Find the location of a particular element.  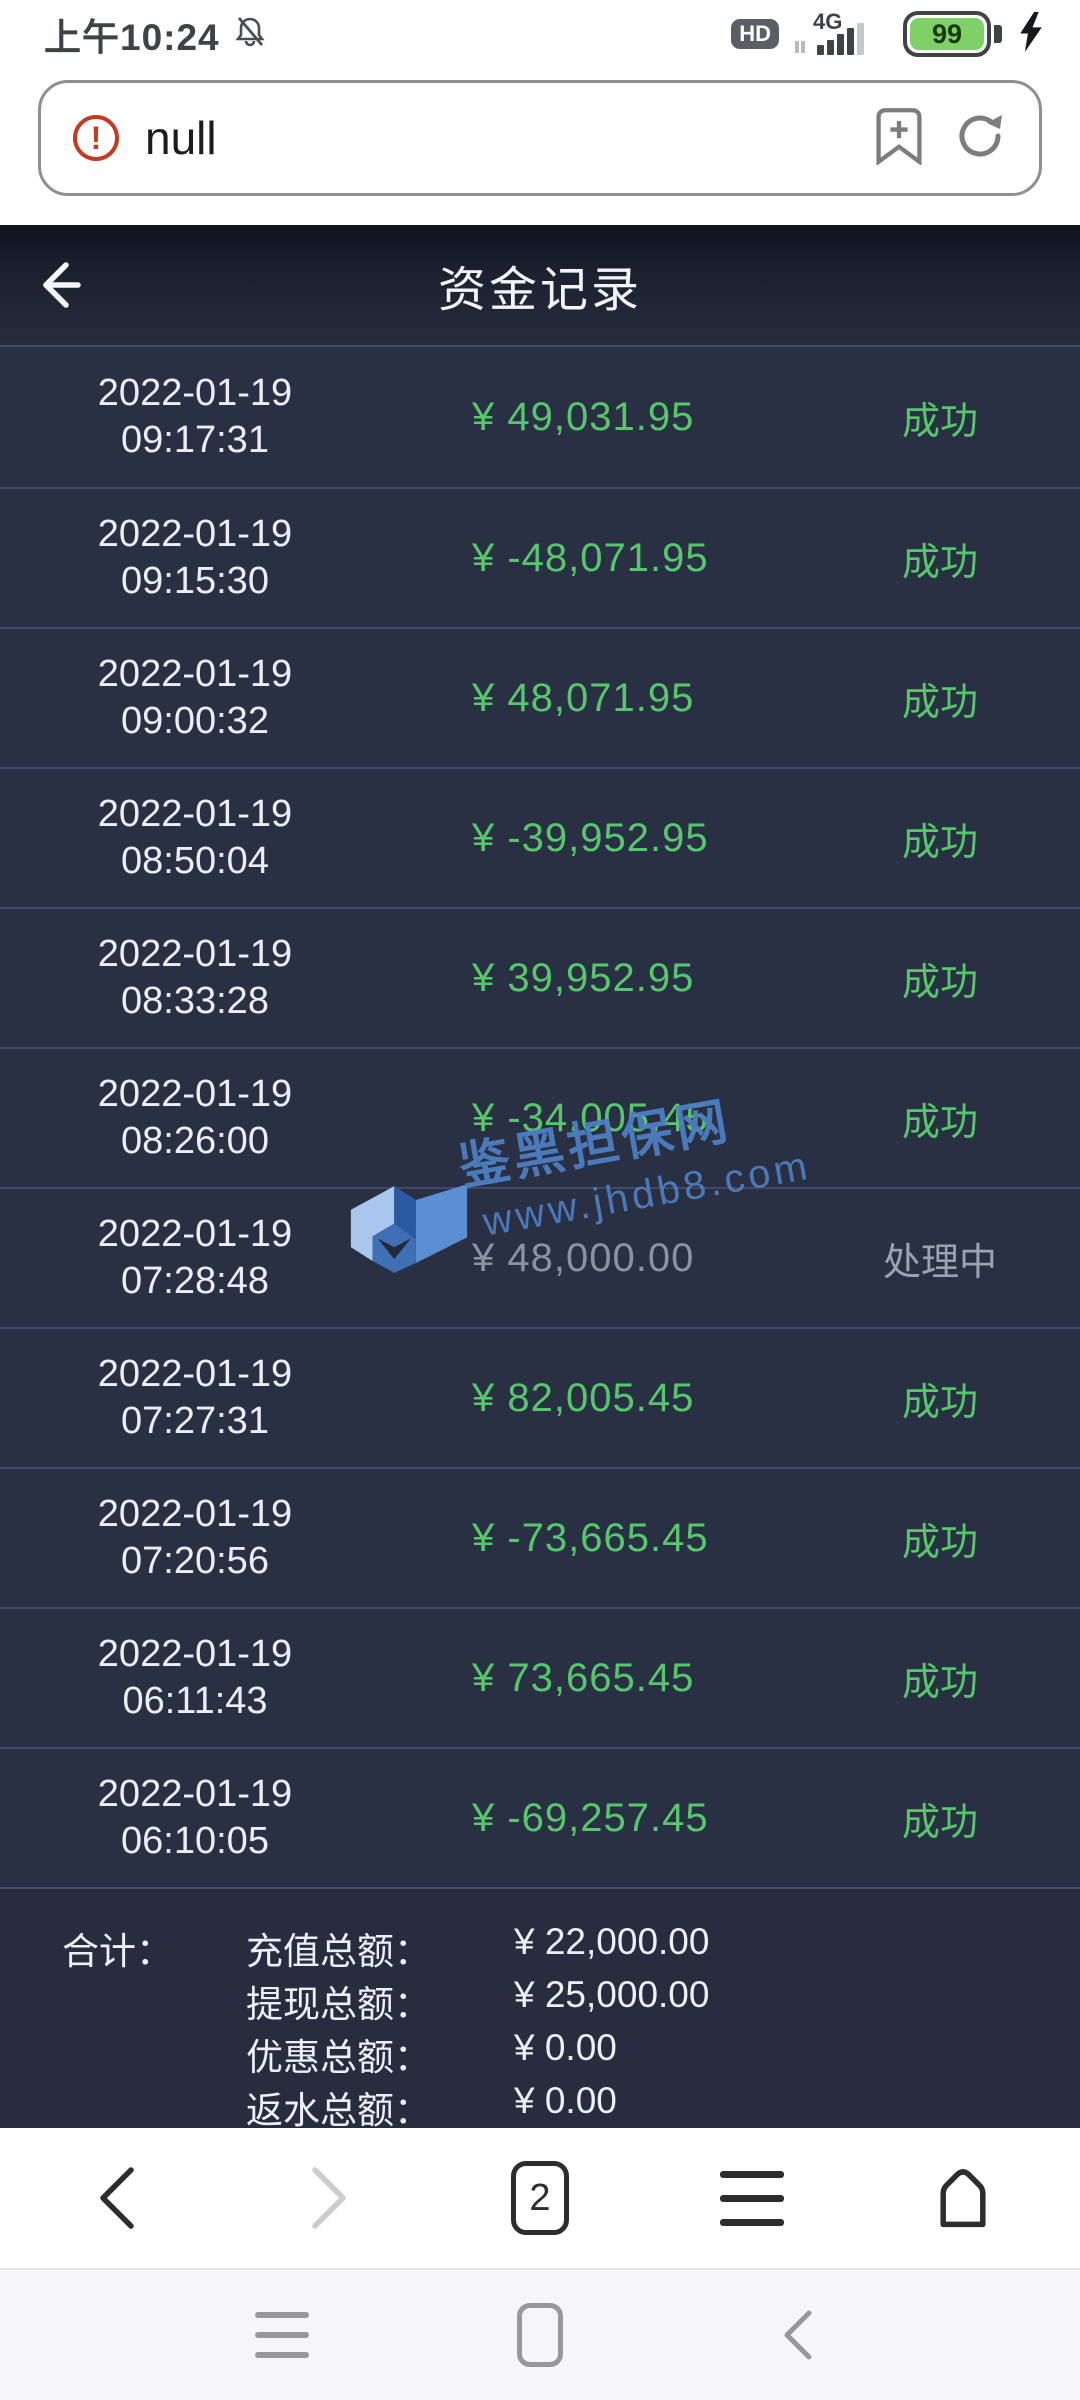

browser-nav-bar: 2 is located at coordinates (540, 2198).